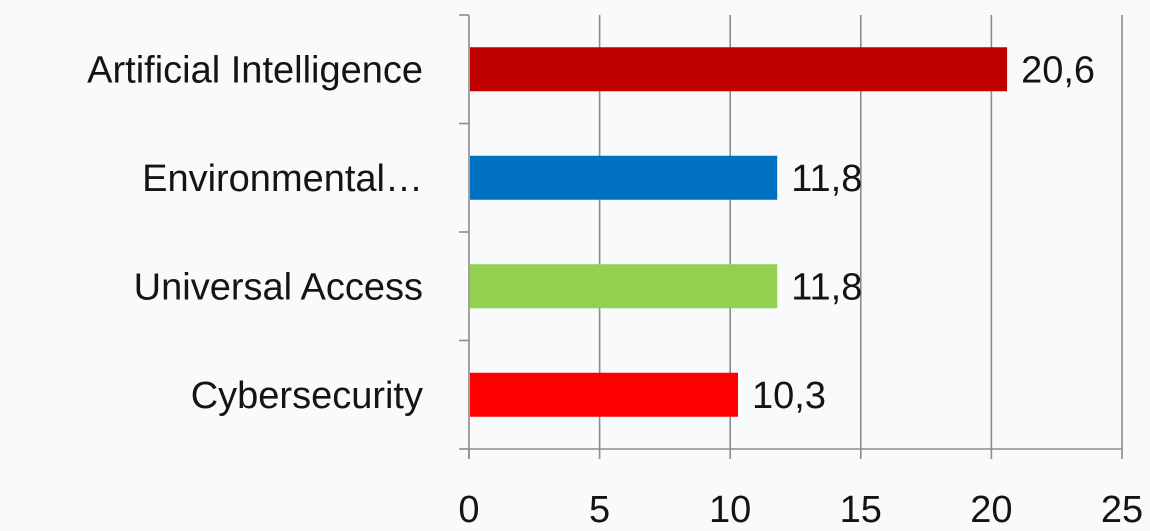 The width and height of the screenshot is (1150, 531). Describe the element at coordinates (278, 287) in the screenshot. I see `category-label: Universal Access` at that location.